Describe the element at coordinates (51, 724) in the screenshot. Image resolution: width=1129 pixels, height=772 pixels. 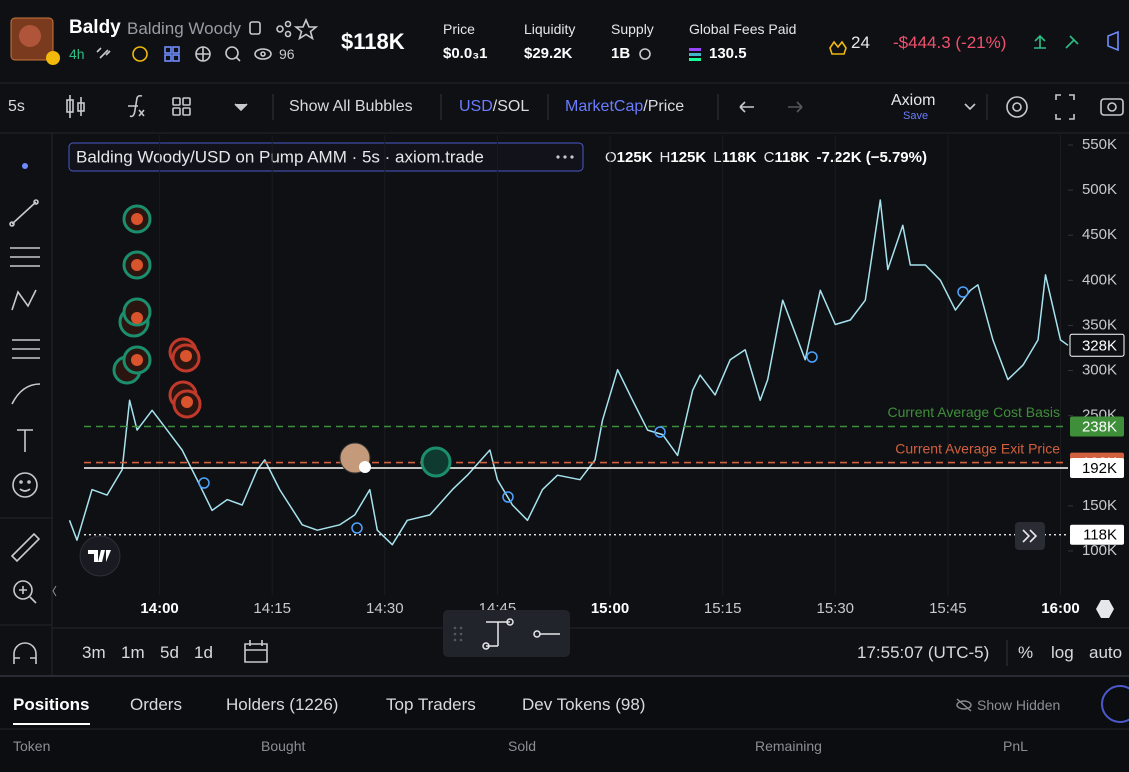
I see `tab-underline` at that location.